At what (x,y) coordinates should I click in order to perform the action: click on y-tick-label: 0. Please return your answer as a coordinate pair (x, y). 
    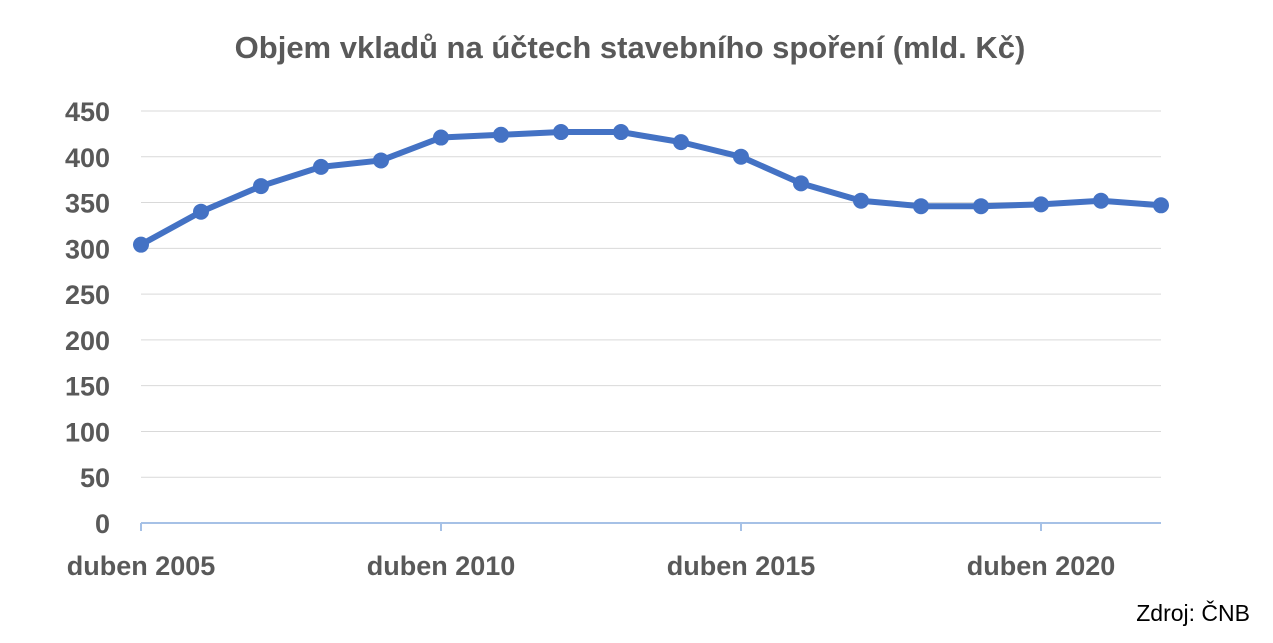
    Looking at the image, I should click on (102, 524).